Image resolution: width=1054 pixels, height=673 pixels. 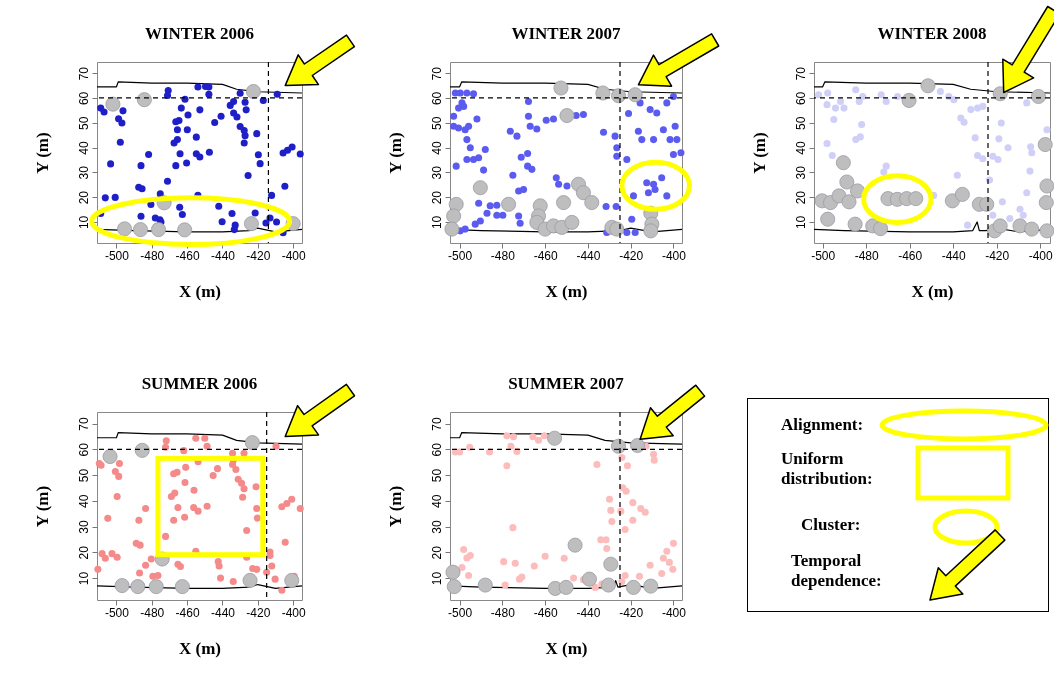 What do you see at coordinates (565, 33) in the screenshot?
I see `chart-title: WINTER 2007` at bounding box center [565, 33].